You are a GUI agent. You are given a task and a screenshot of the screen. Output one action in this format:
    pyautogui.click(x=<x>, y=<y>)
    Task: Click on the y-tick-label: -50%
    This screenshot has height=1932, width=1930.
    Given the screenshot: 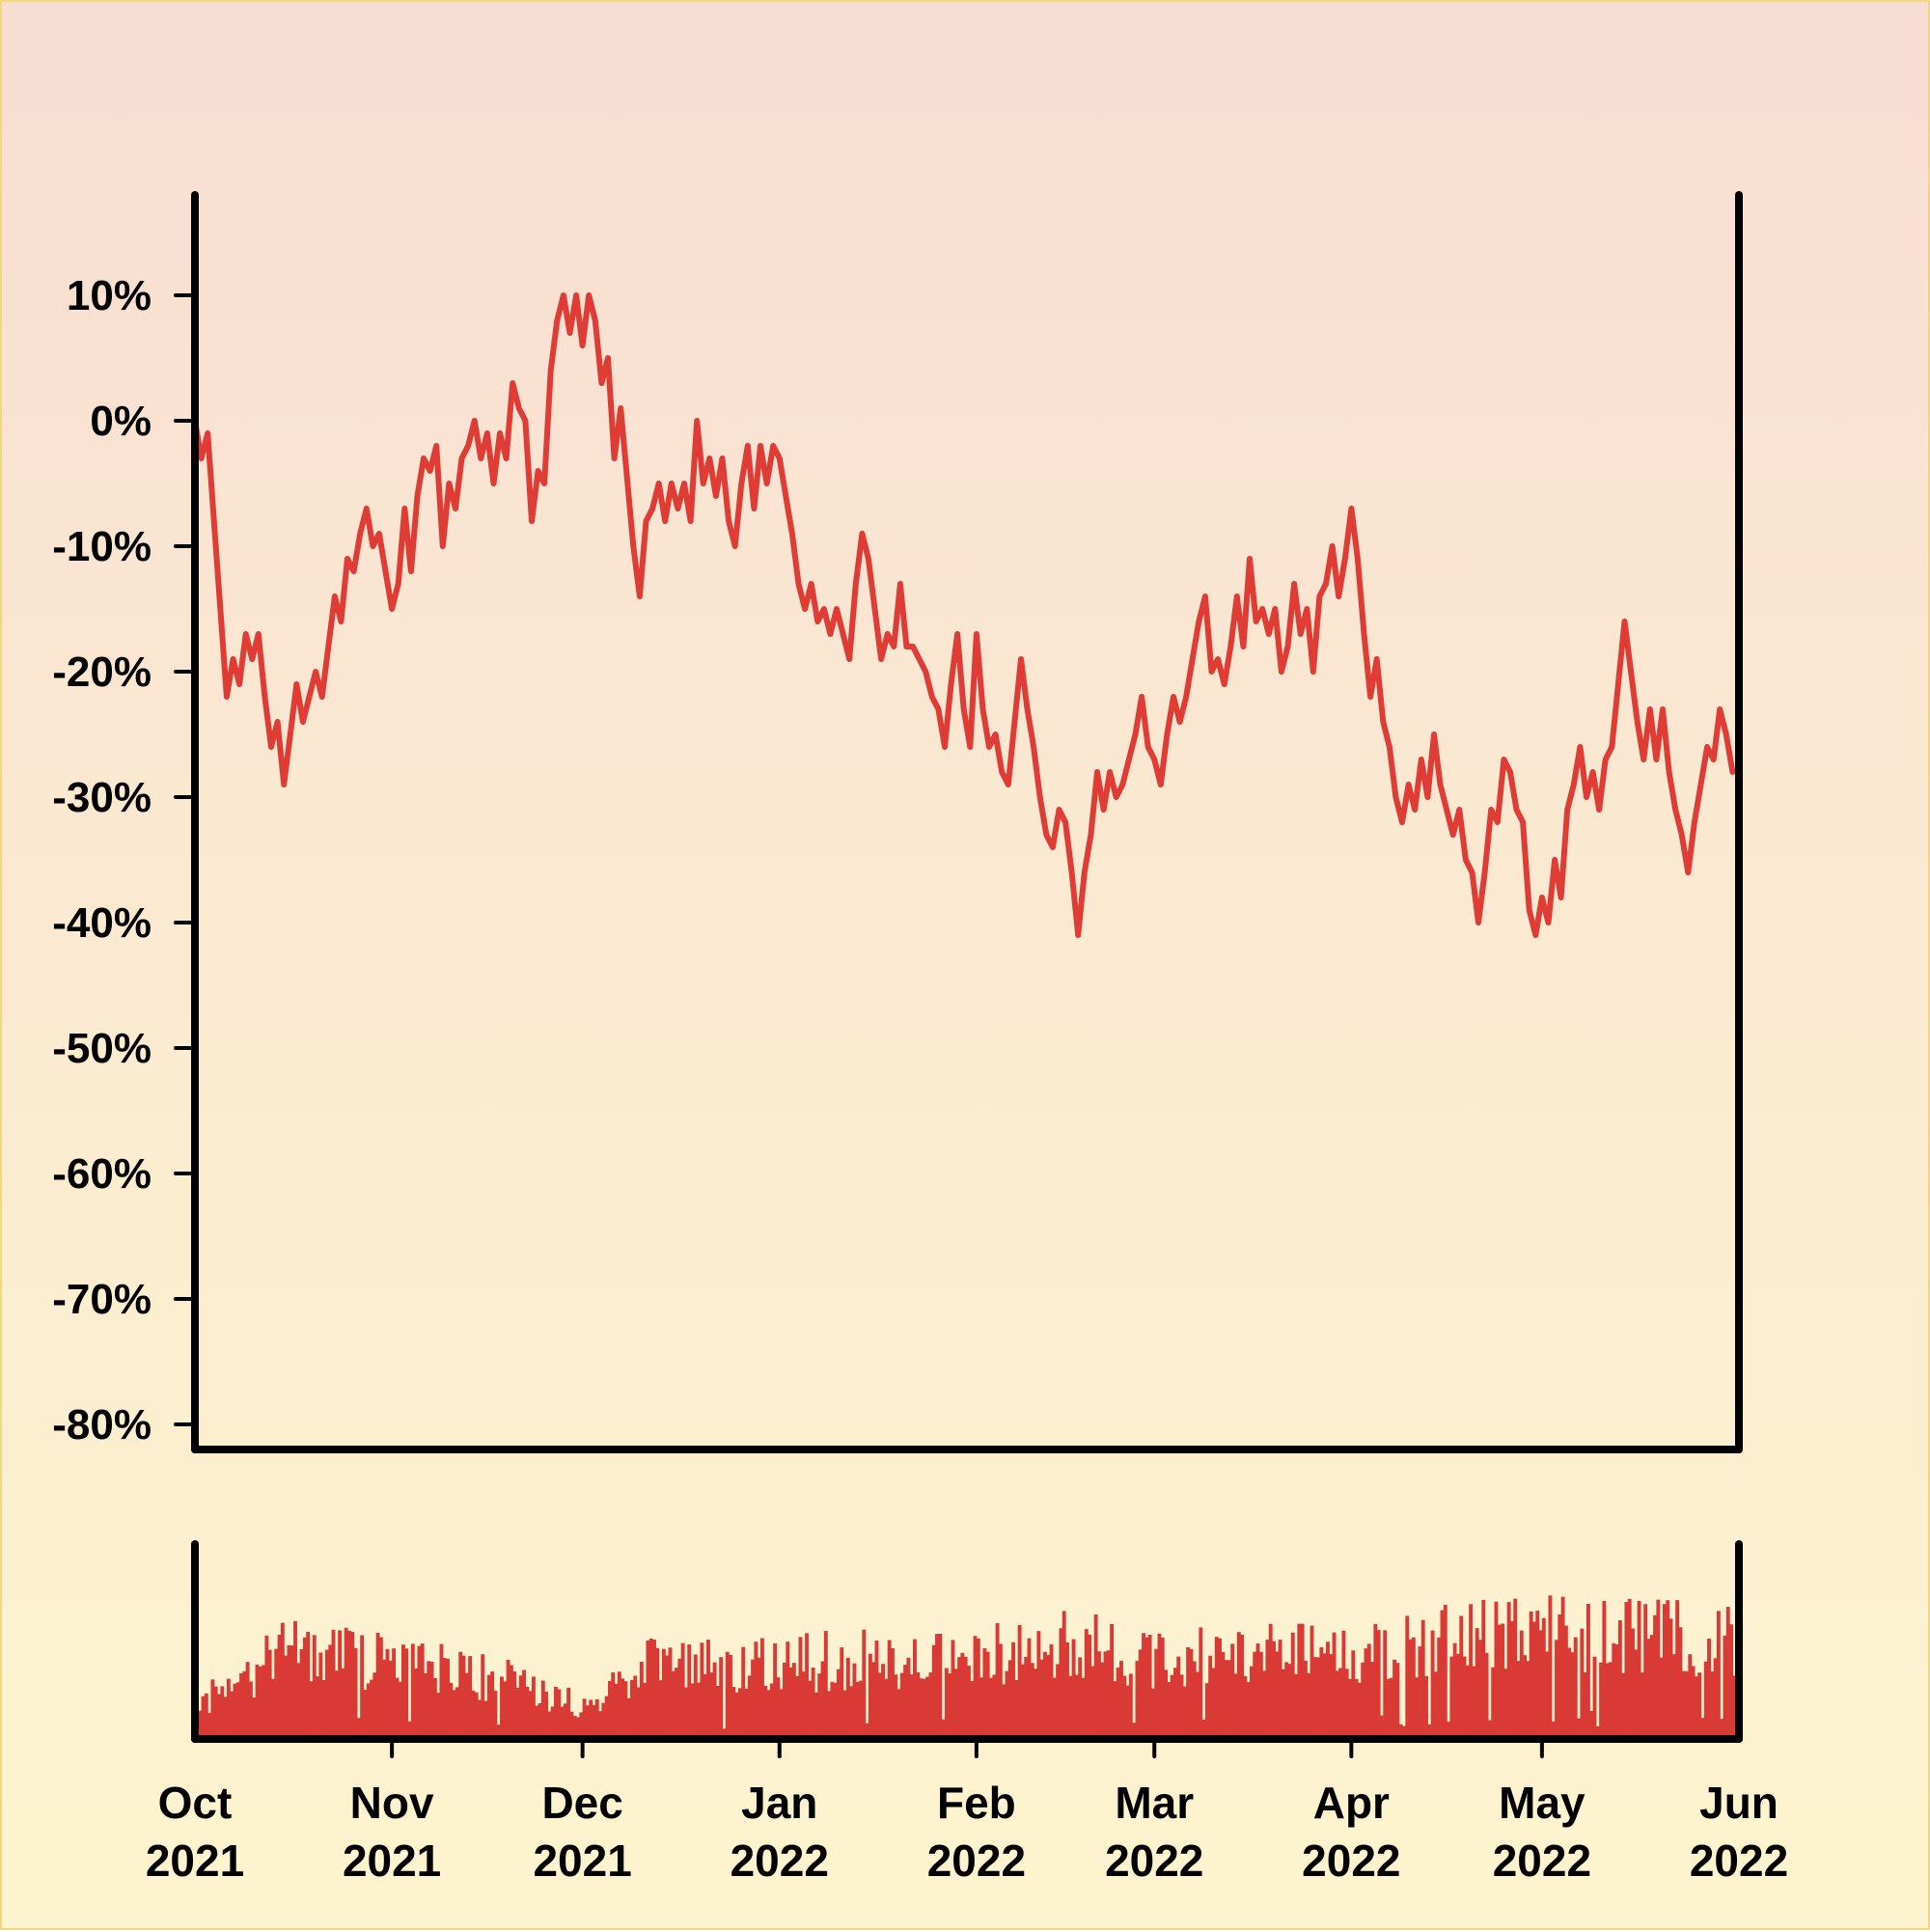 What is the action you would take?
    pyautogui.click(x=102, y=1048)
    